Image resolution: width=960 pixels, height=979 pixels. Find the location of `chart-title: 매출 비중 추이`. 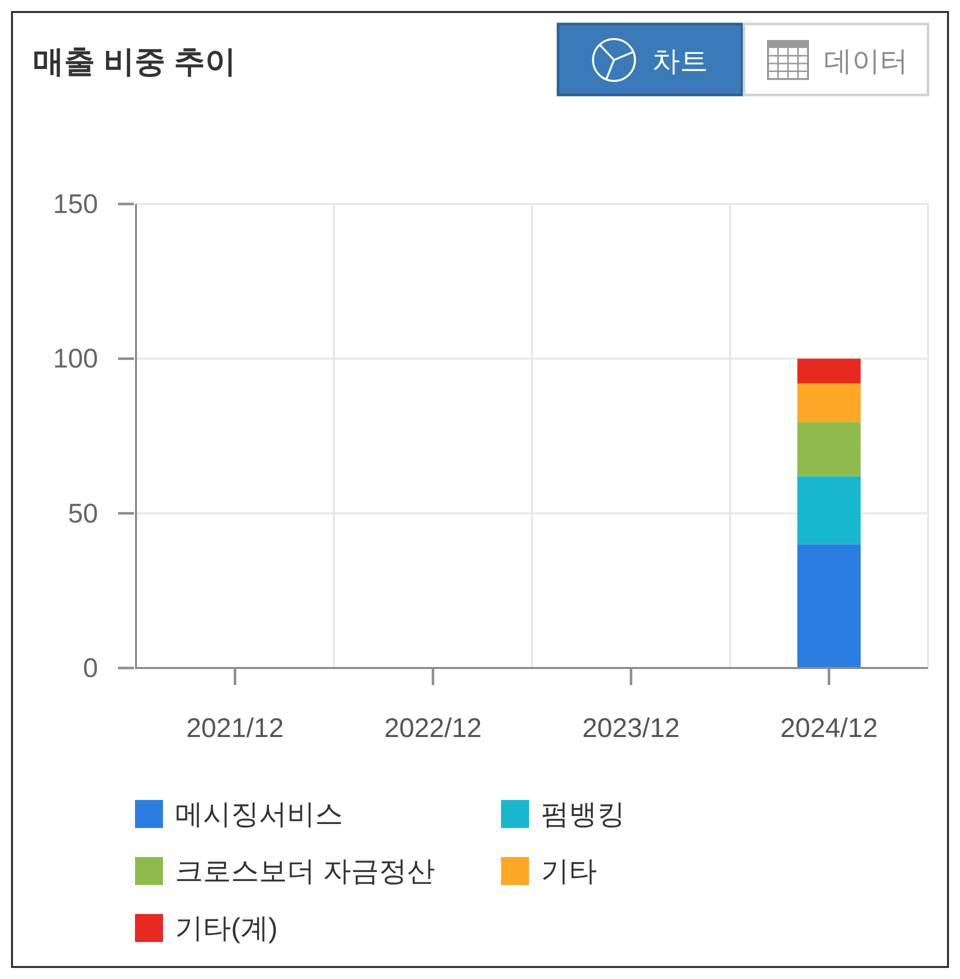

chart-title: 매출 비중 추이 is located at coordinates (134, 61).